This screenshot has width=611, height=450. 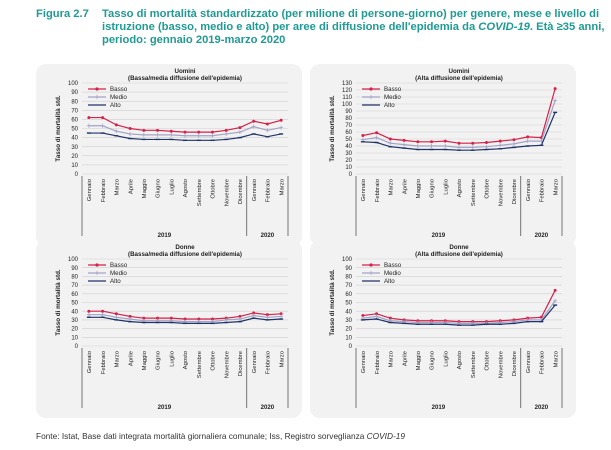 I want to click on y-tick-label: 10, so click(x=348, y=338).